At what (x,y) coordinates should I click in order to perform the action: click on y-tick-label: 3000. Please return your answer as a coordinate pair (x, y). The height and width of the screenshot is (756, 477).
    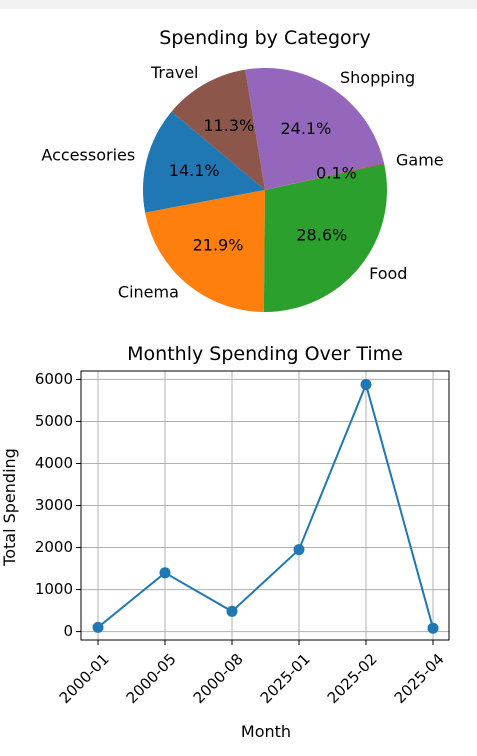
    Looking at the image, I should click on (54, 505).